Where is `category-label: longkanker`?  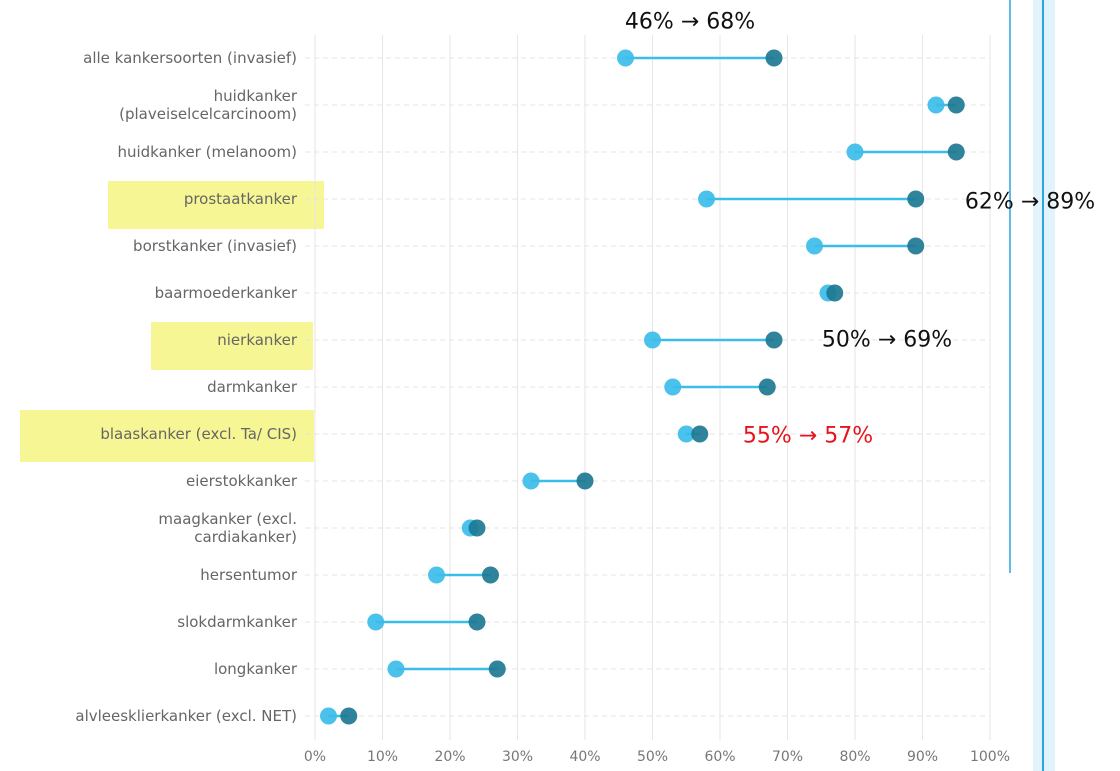 category-label: longkanker is located at coordinates (255, 669).